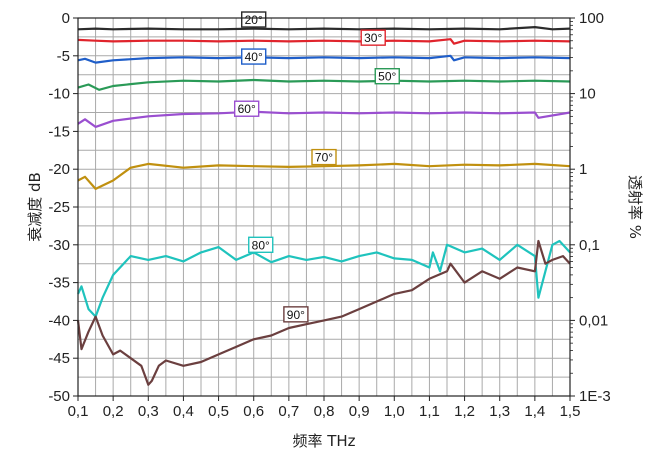  Describe the element at coordinates (593, 320) in the screenshot. I see `y2-tick-label: 0,01` at that location.